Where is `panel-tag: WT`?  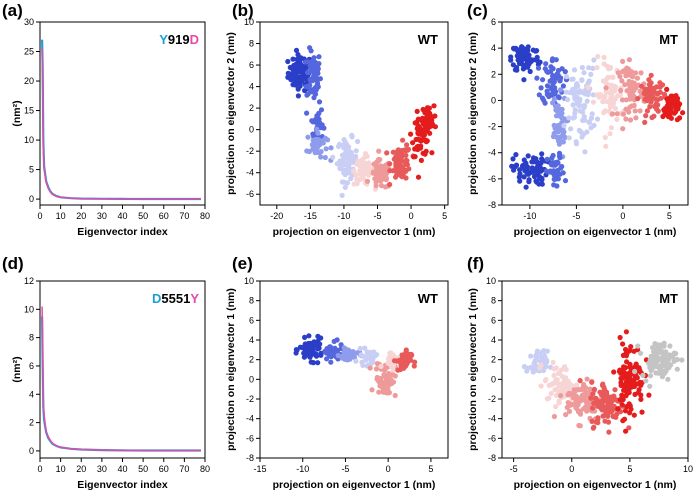 panel-tag: WT is located at coordinates (428, 39).